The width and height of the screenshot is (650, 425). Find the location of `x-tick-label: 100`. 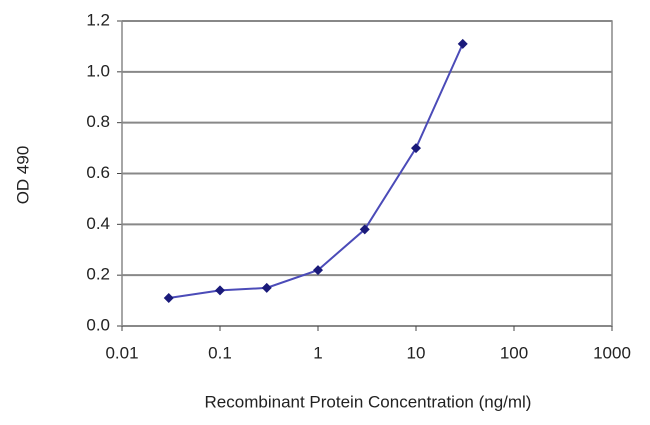

x-tick-label: 100 is located at coordinates (514, 352).